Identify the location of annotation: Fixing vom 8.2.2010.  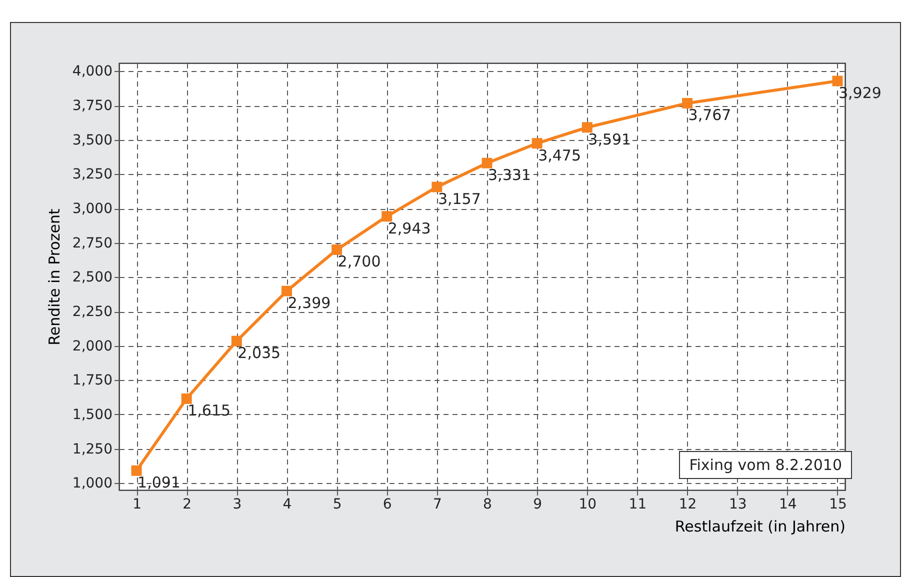
(765, 465).